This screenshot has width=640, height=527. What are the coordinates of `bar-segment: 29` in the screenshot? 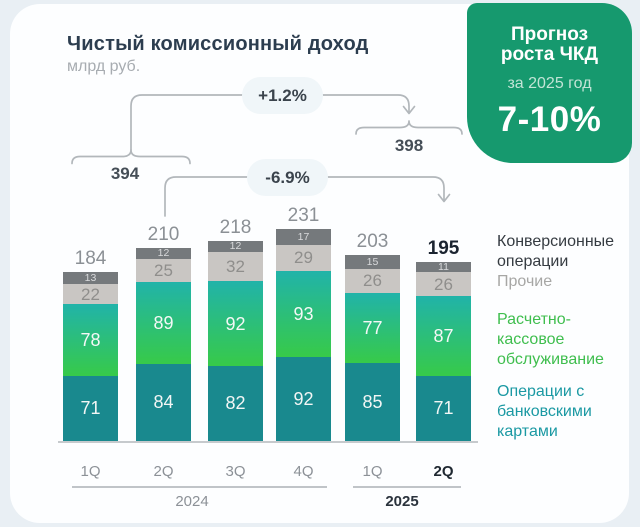 It's located at (303, 258).